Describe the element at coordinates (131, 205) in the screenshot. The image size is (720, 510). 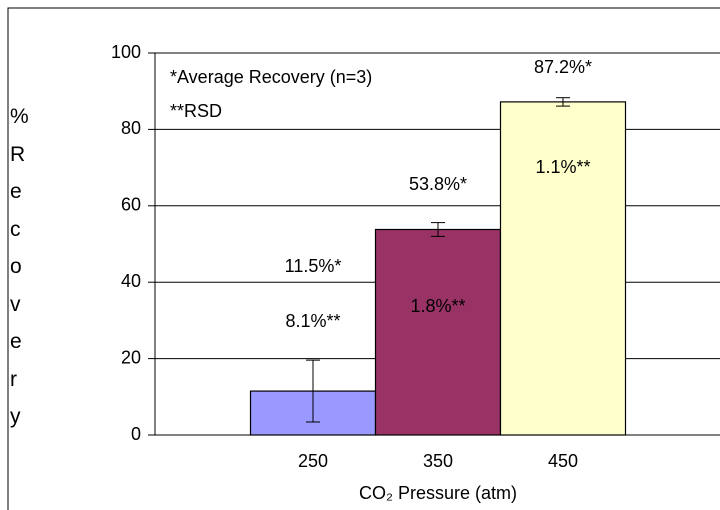
I see `y-tick-label: 60` at that location.